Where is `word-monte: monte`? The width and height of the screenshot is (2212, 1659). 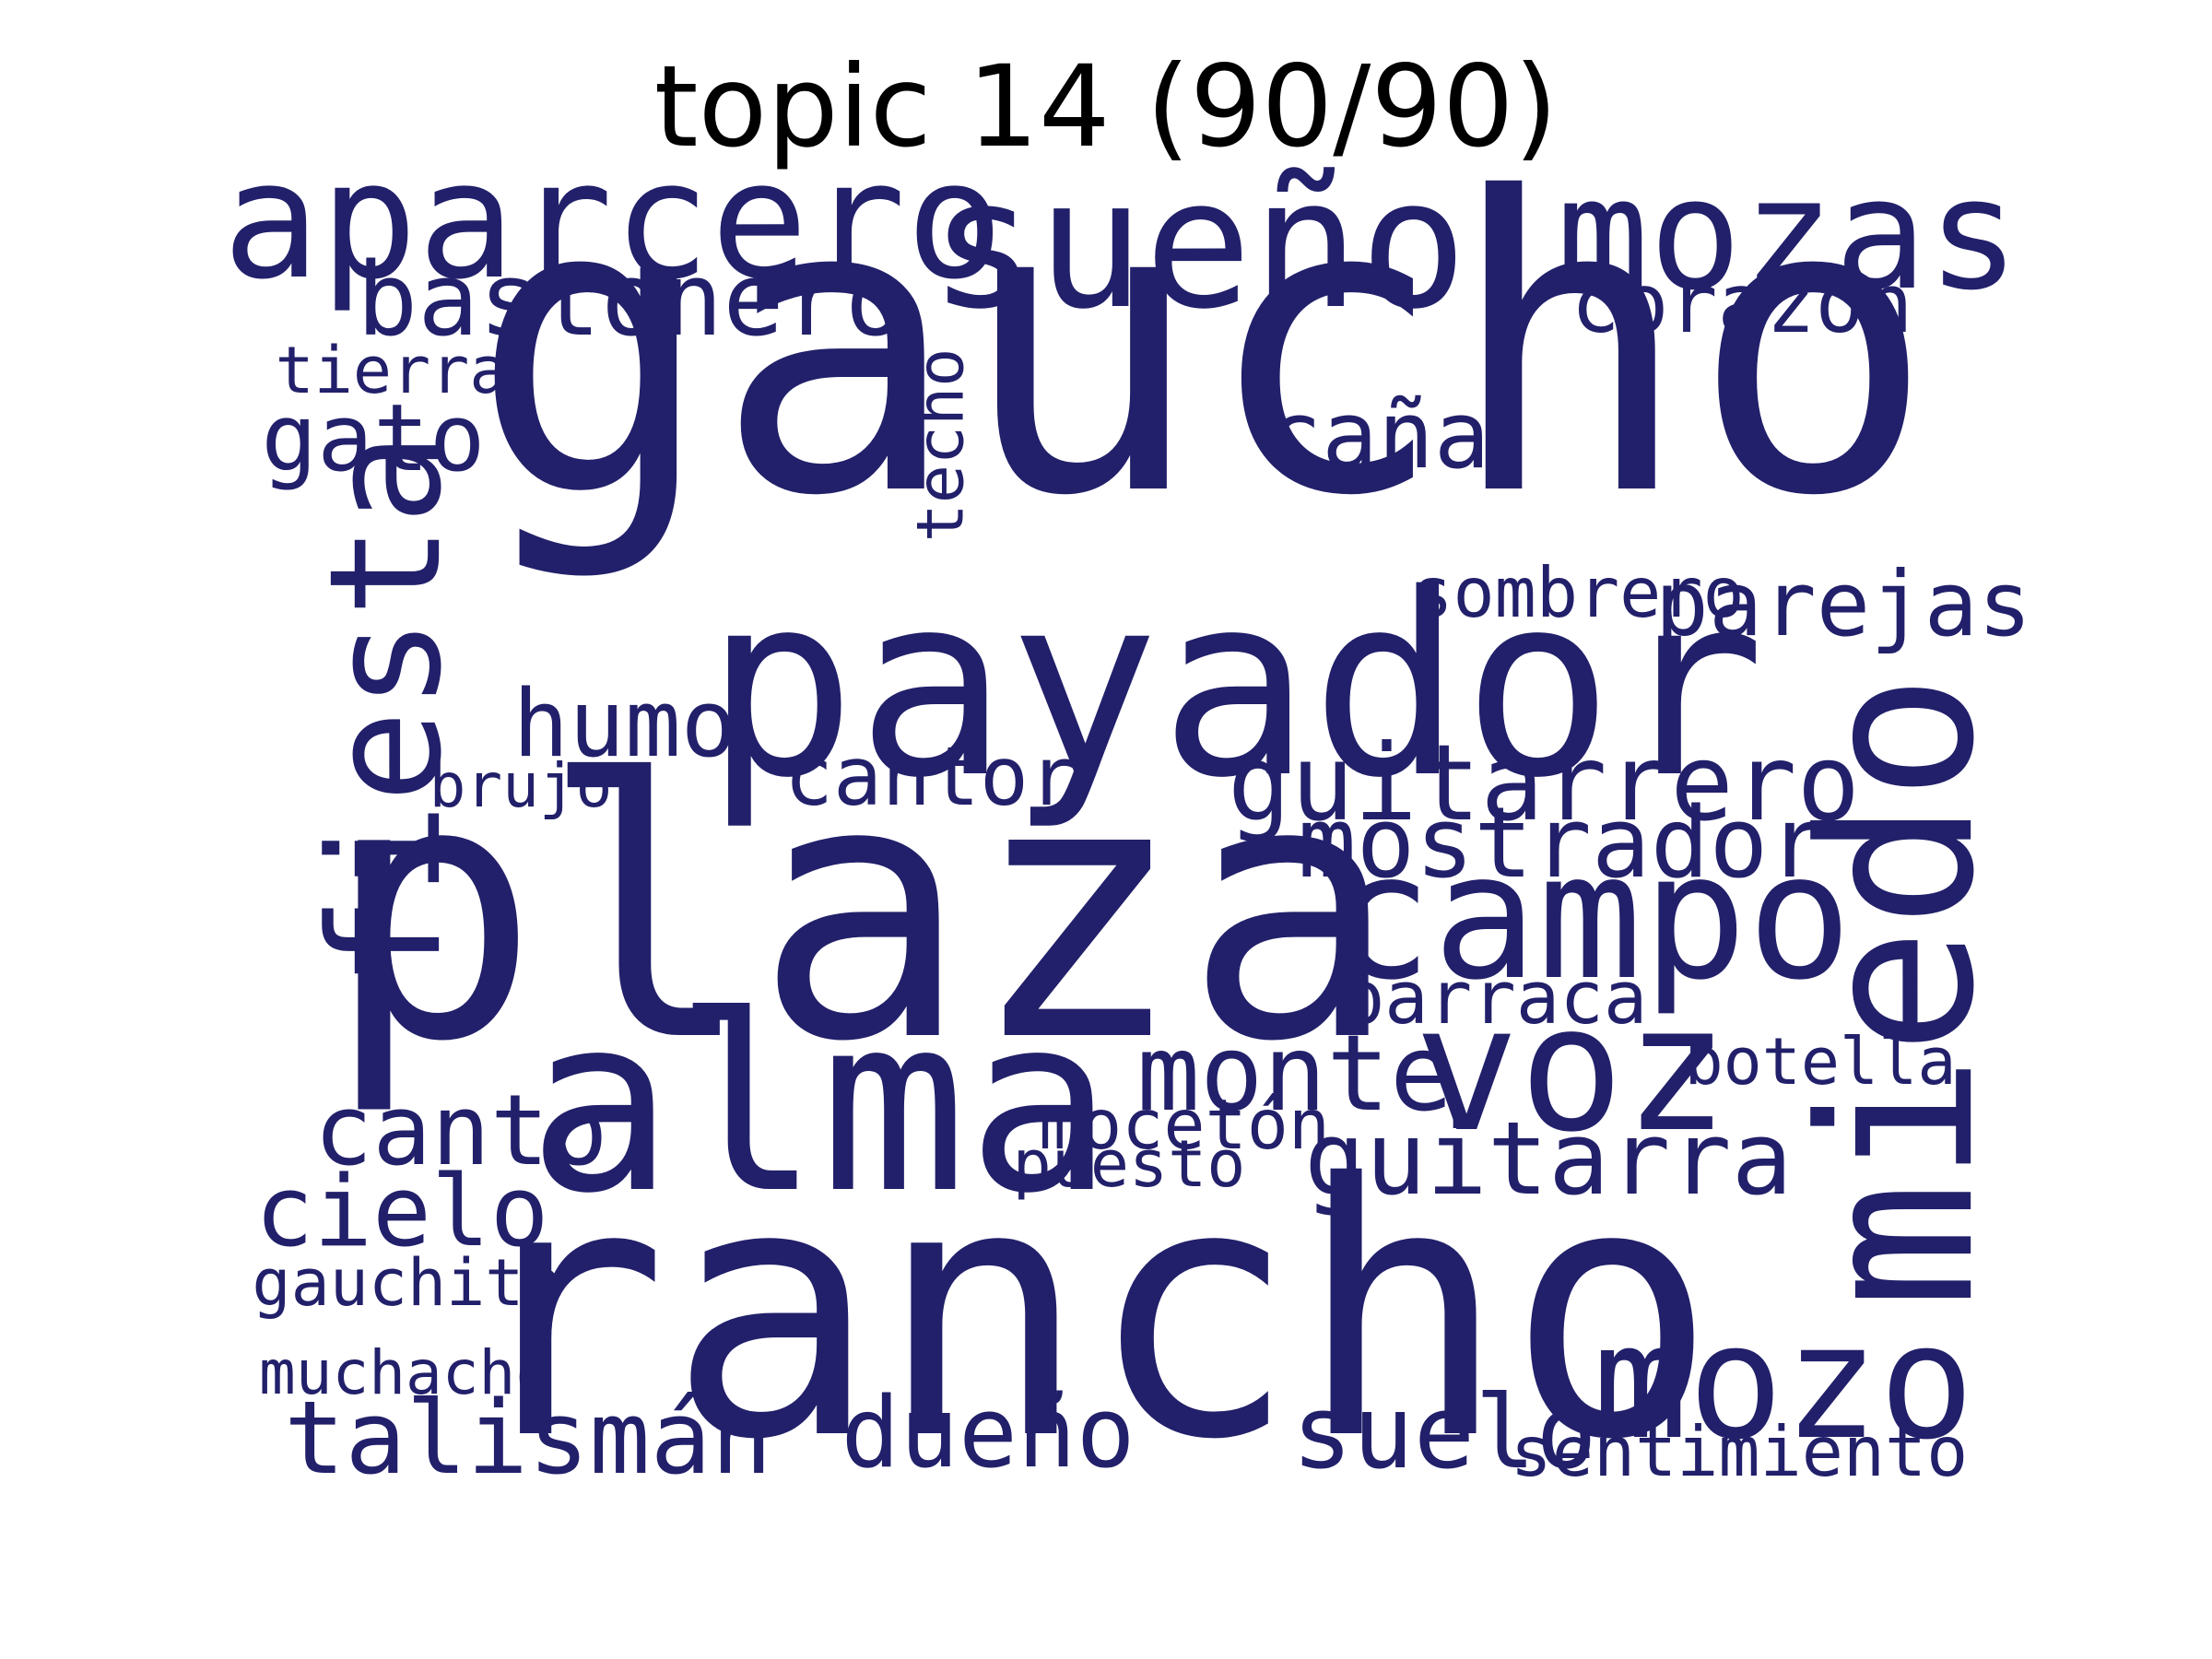
word-monte: monte is located at coordinates (1294, 1073).